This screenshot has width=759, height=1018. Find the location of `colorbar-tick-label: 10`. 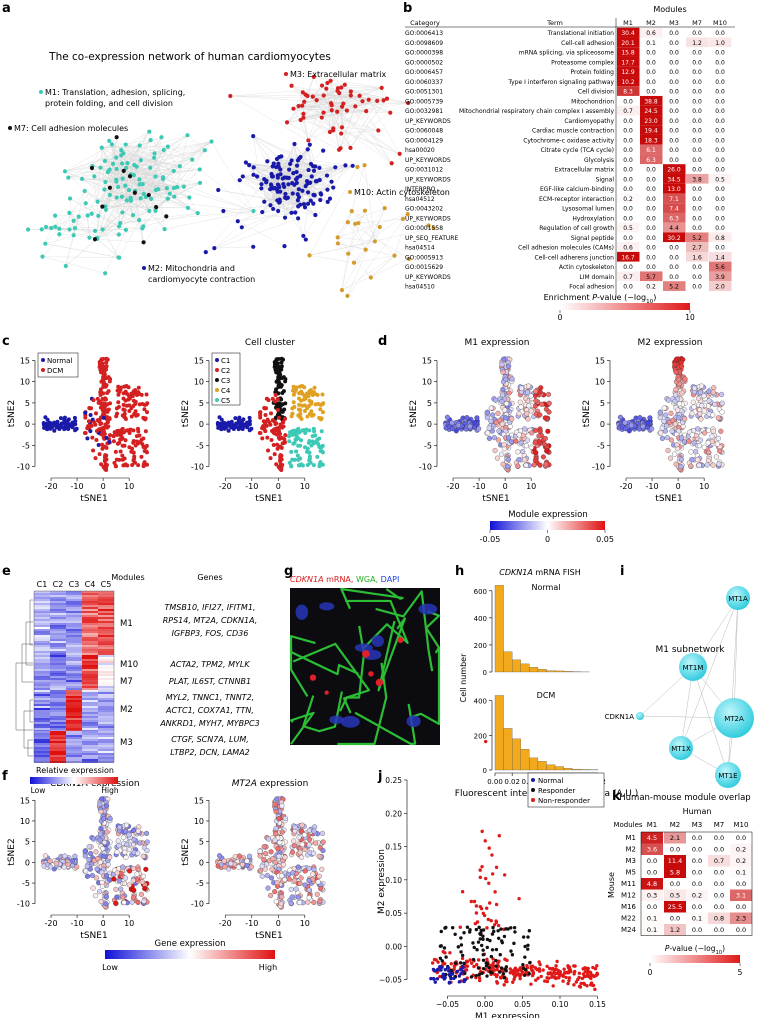

colorbar-tick-label: 10 is located at coordinates (690, 317).